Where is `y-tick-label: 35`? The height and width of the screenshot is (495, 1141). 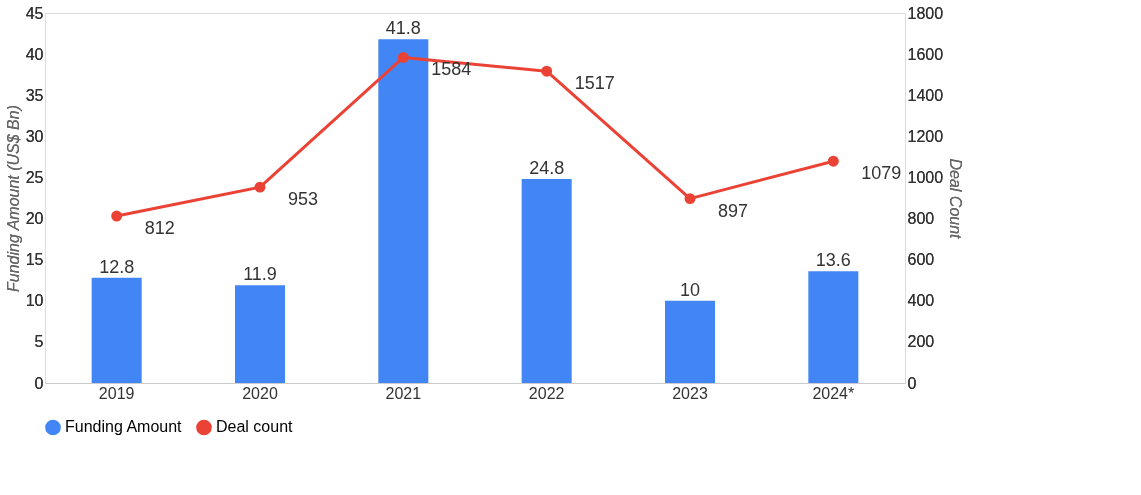 y-tick-label: 35 is located at coordinates (34, 95).